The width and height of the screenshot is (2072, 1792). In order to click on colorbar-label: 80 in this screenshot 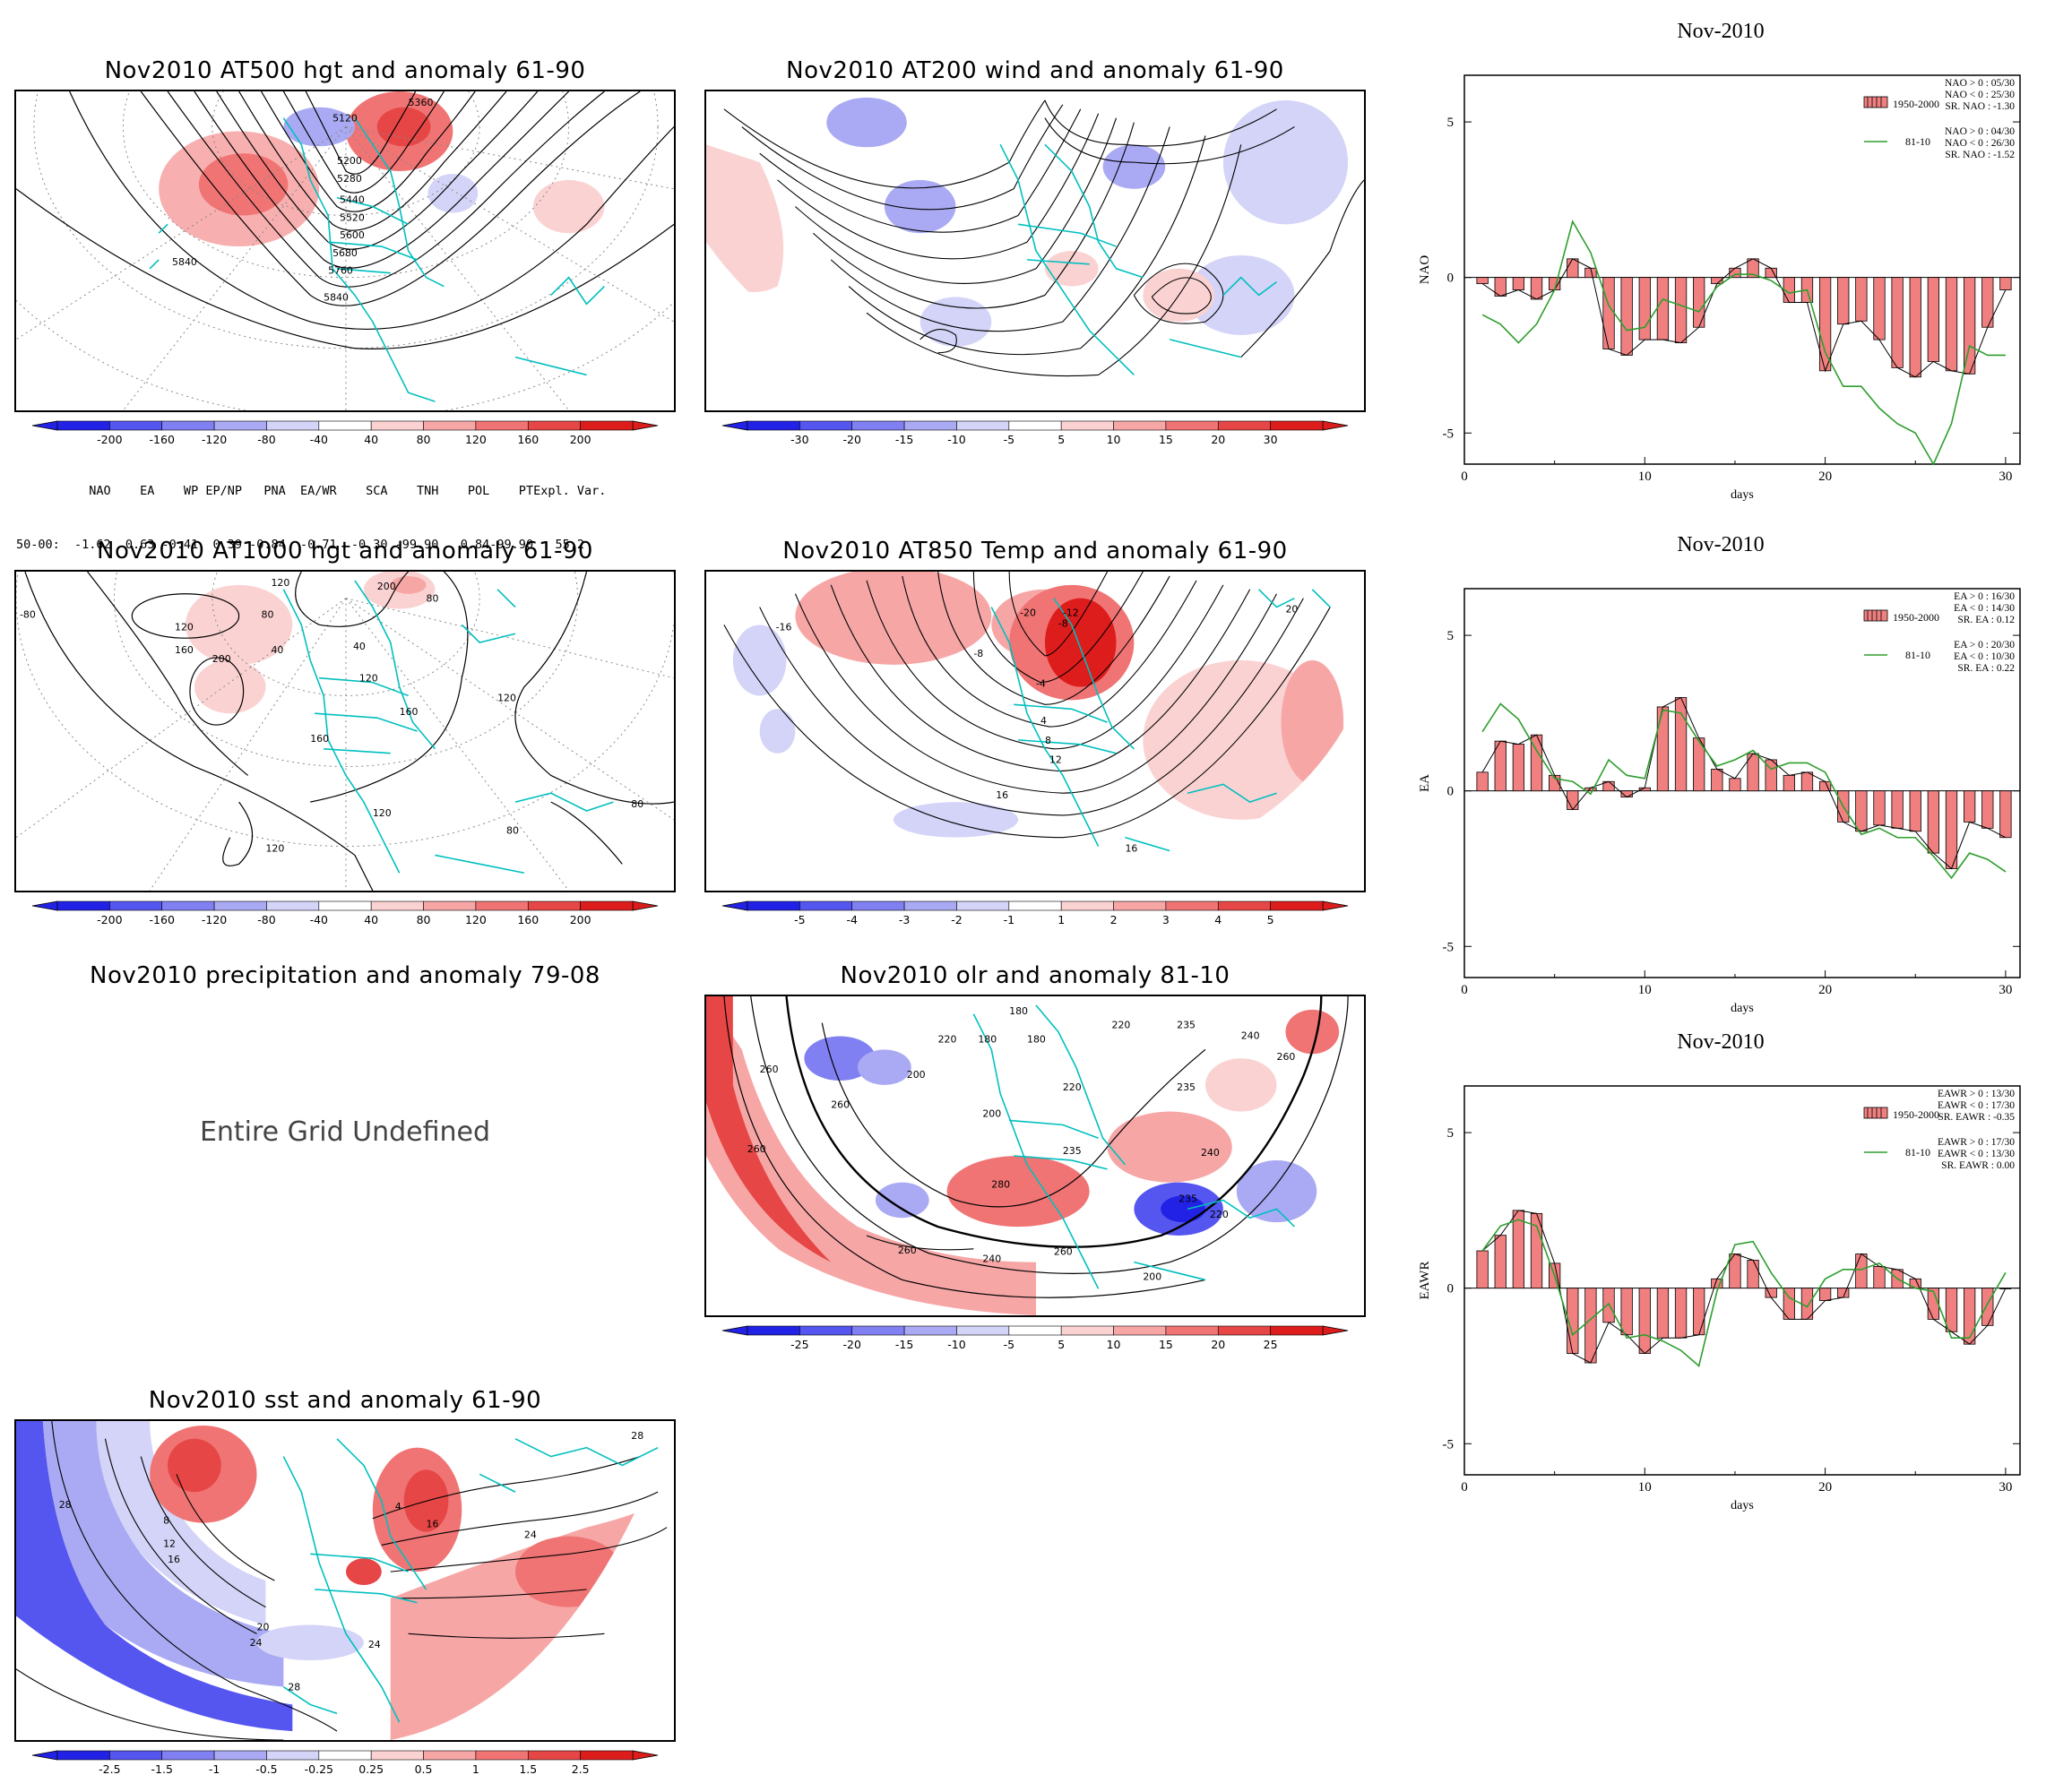, I will do `click(424, 440)`.